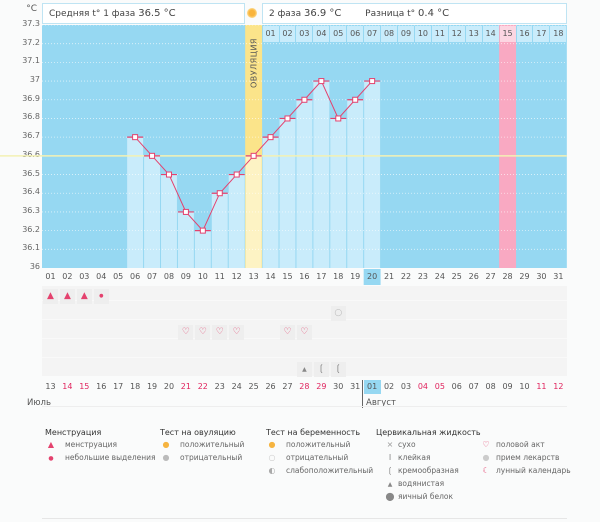 This screenshot has width=600, height=522. I want to click on calendar-date: 01, so click(372, 387).